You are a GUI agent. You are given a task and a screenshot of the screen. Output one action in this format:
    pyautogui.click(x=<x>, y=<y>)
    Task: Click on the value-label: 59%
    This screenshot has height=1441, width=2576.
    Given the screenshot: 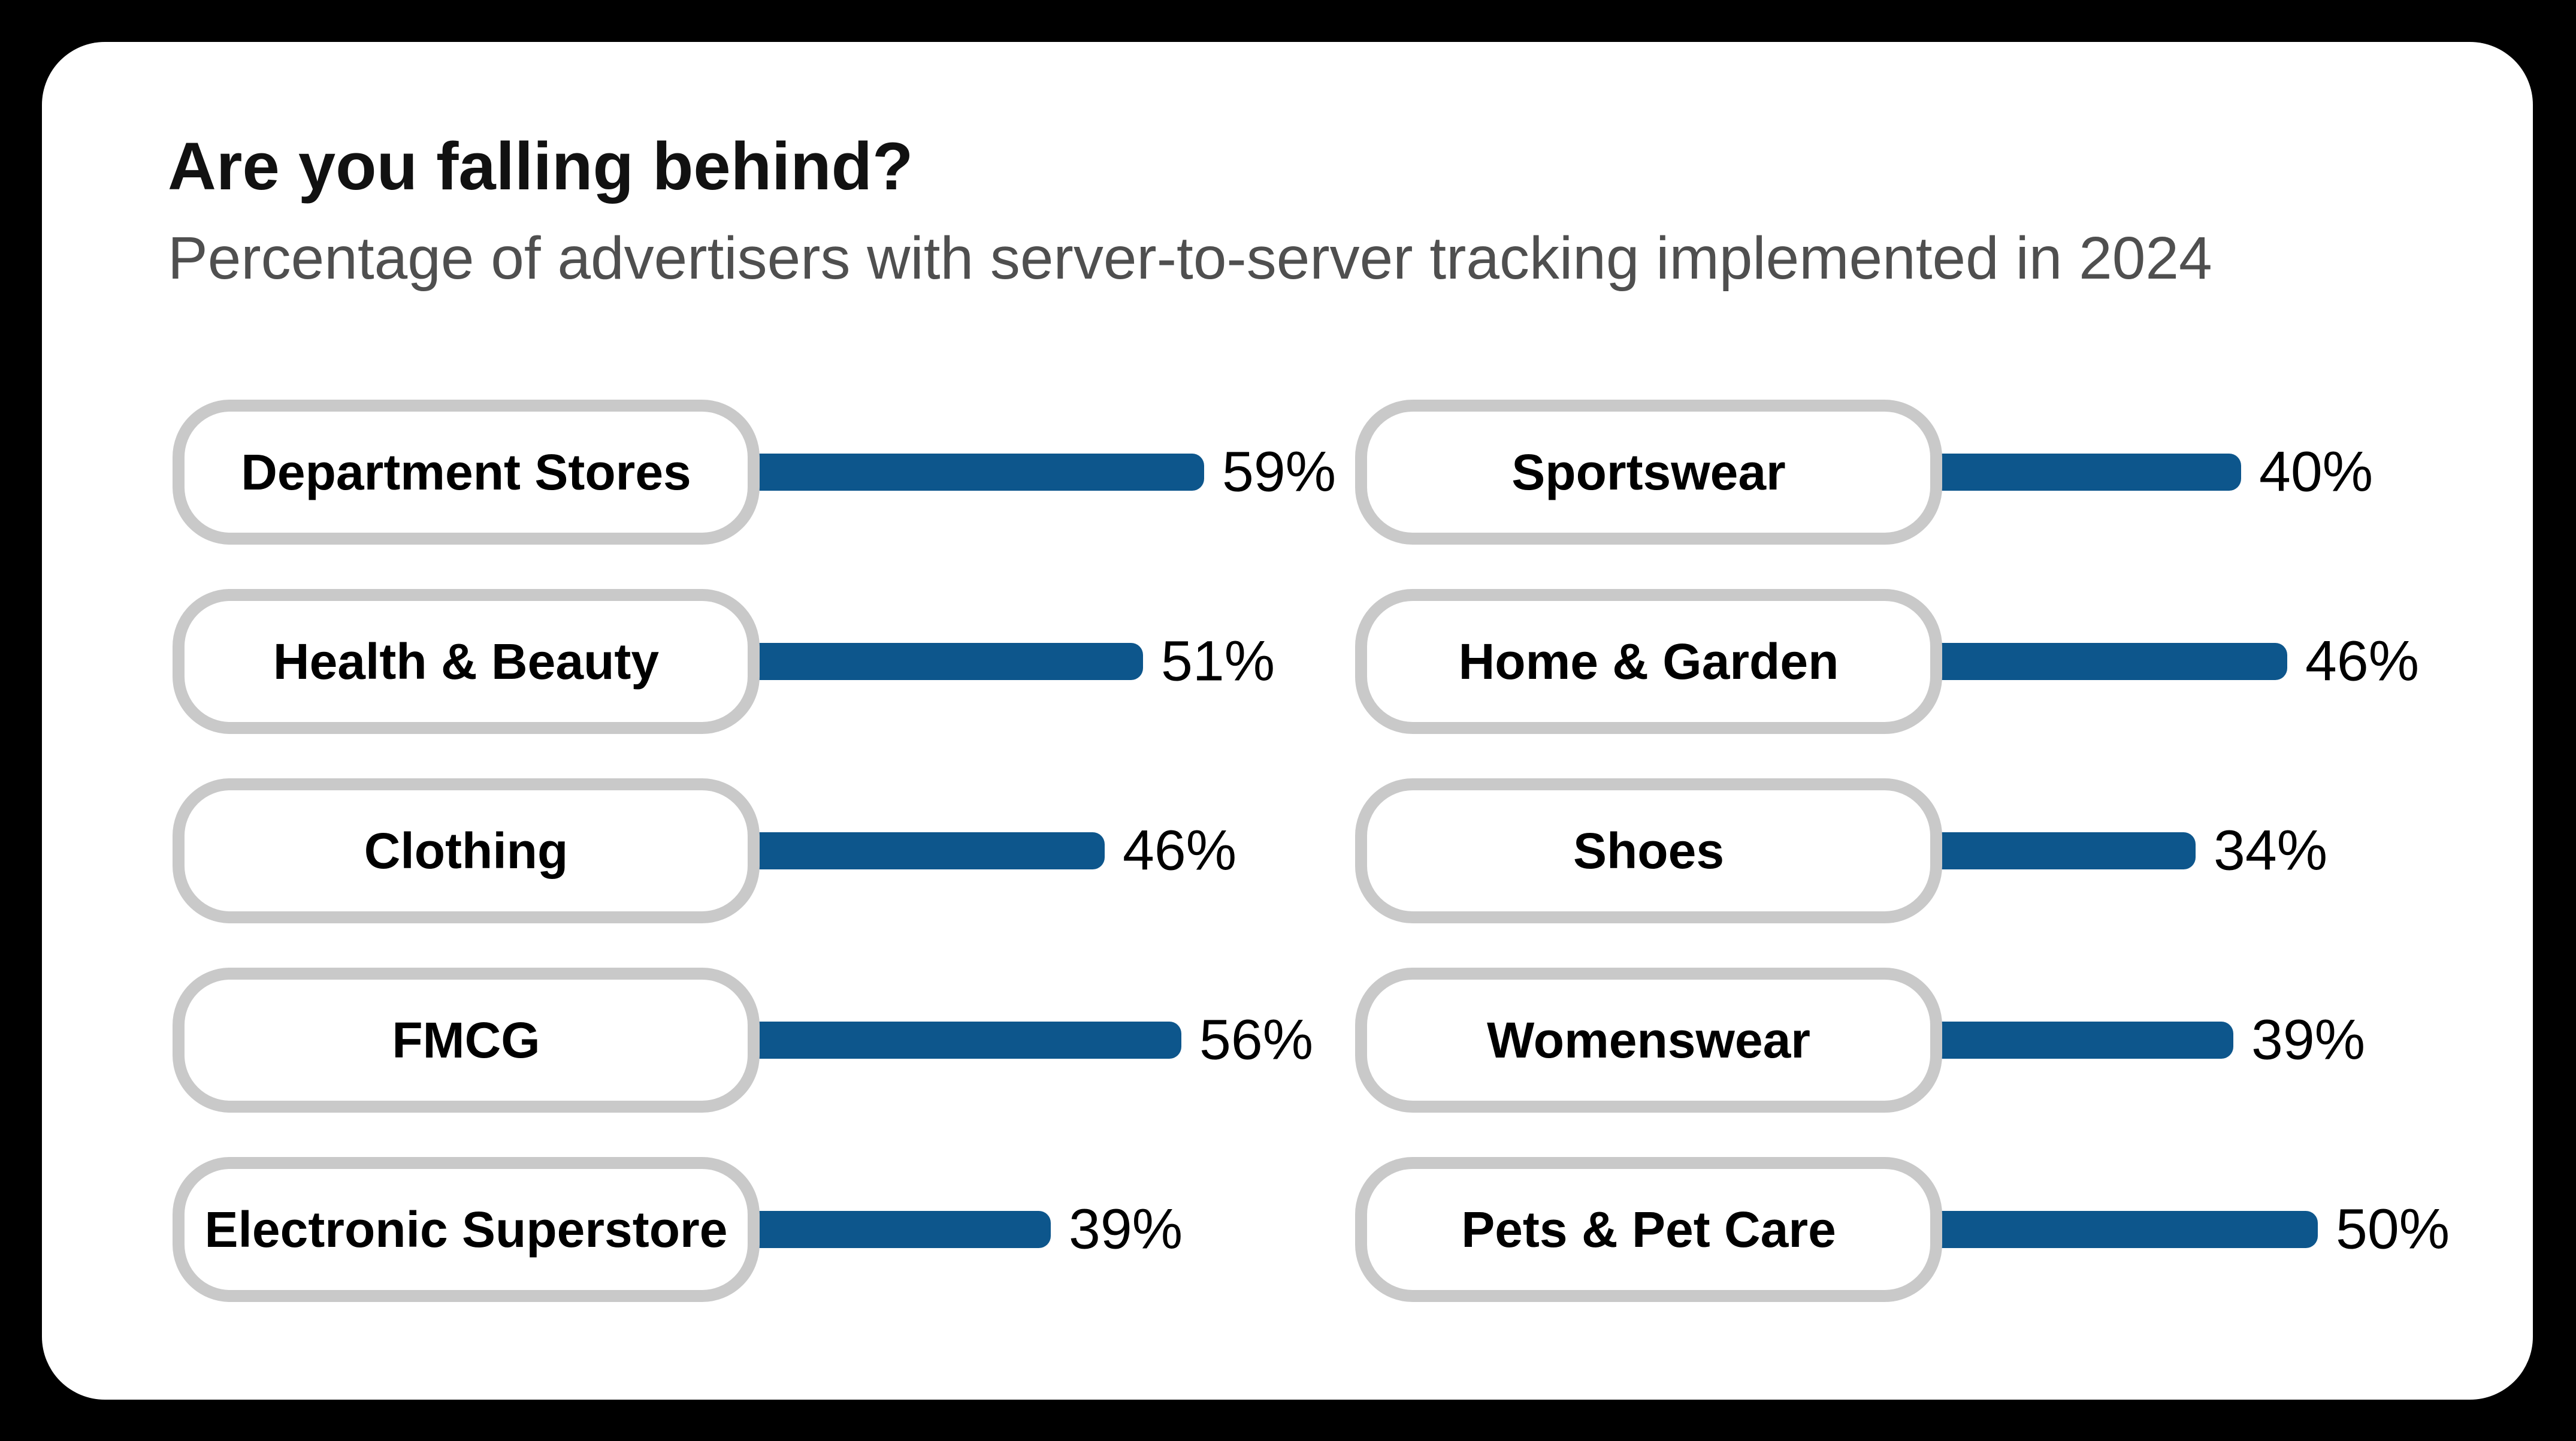 What is the action you would take?
    pyautogui.click(x=1279, y=472)
    